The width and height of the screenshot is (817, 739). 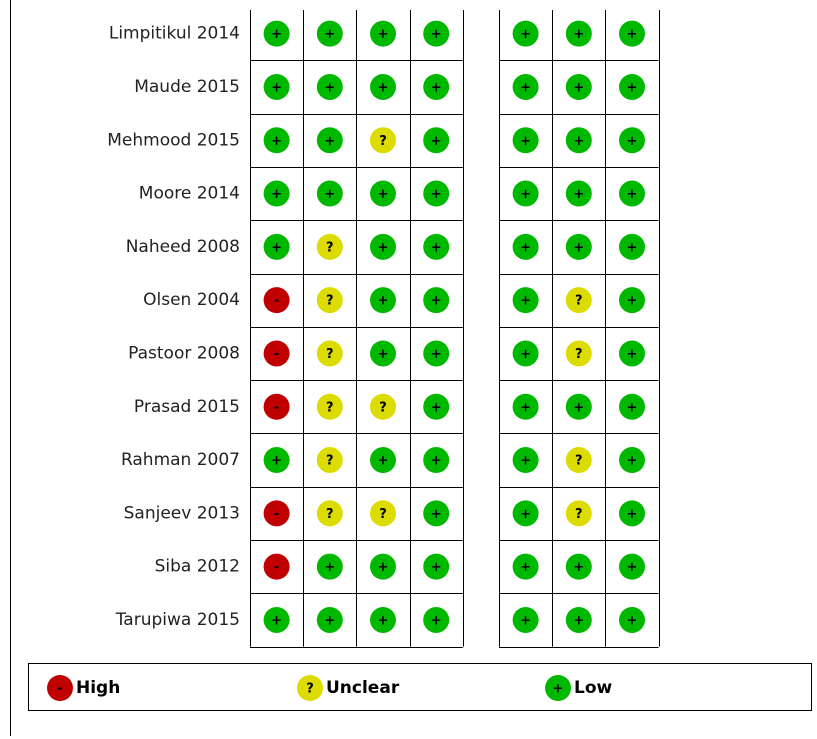 What do you see at coordinates (184, 353) in the screenshot?
I see `study-name: Pastoor 2008` at bounding box center [184, 353].